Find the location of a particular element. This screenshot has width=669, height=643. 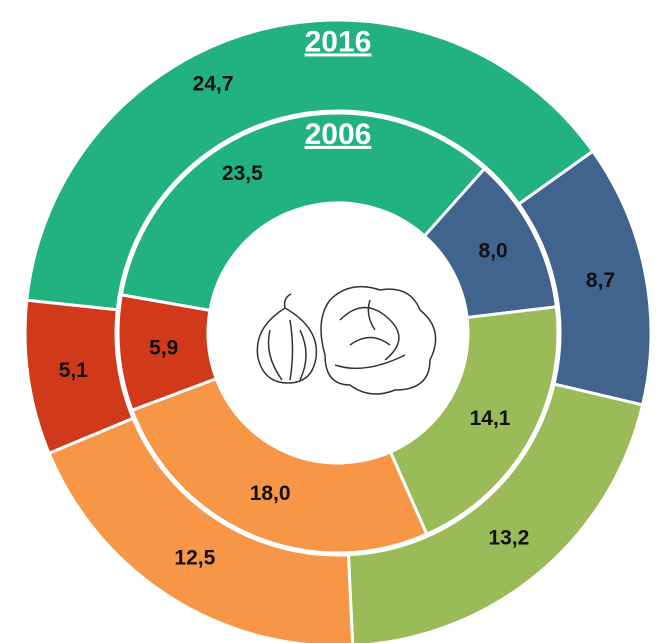

series-name: 2006 is located at coordinates (338, 134).